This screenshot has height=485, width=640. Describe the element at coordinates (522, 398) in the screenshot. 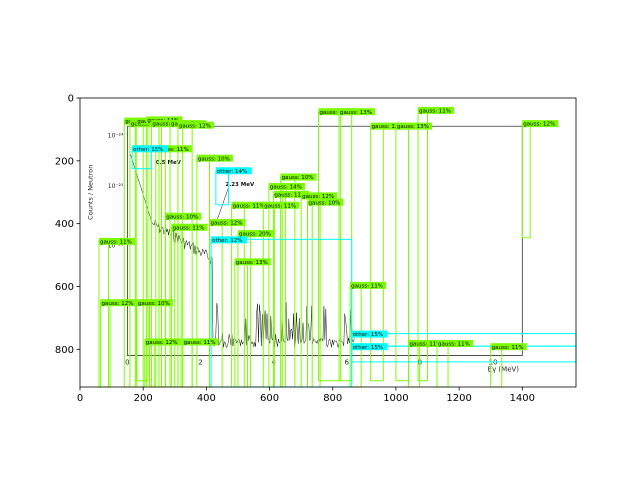

I see `x-tick-label: 1400` at that location.